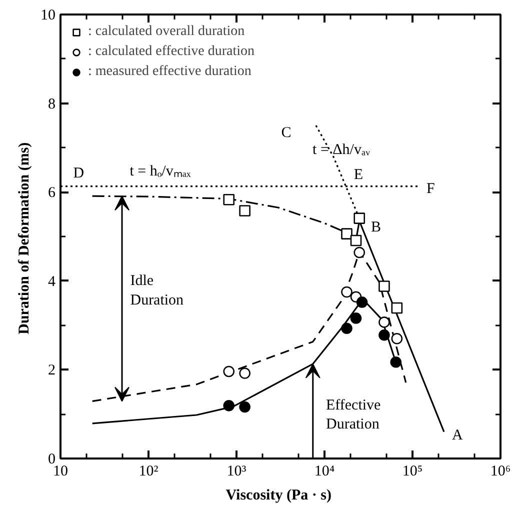  Describe the element at coordinates (359, 175) in the screenshot. I see `annotation: E` at that location.